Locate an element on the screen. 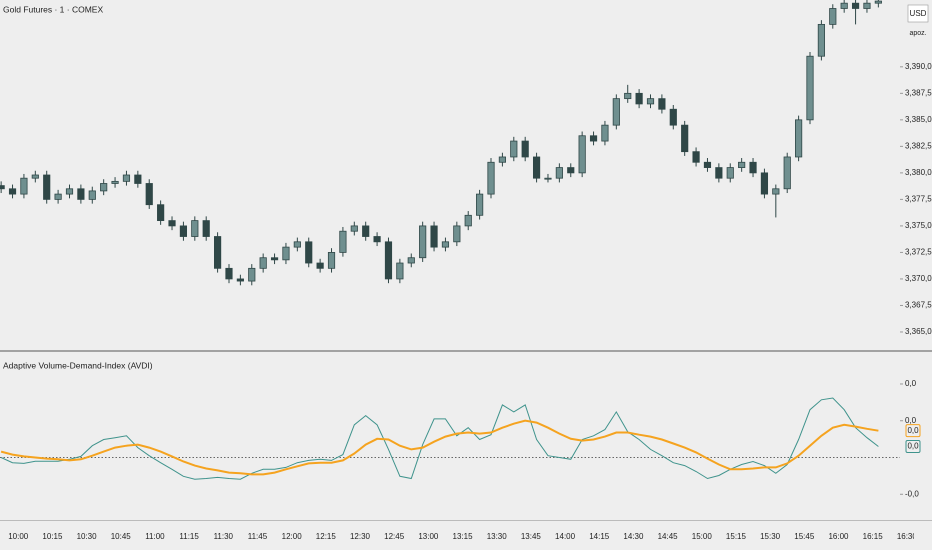 This screenshot has width=932, height=550. x-tick-label: 15:45 is located at coordinates (804, 536).